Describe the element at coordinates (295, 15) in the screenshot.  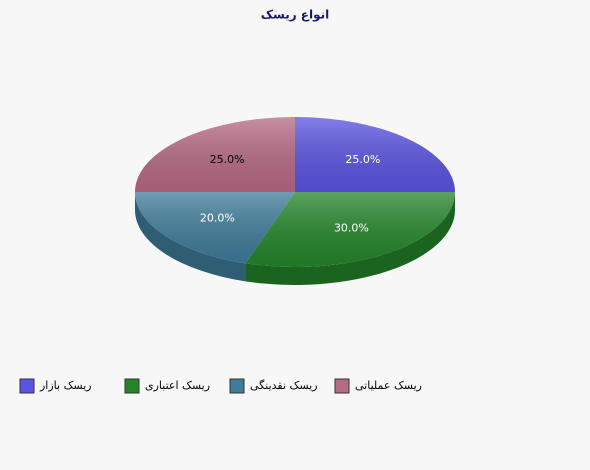
I see `chart-title: انواع ریسک` at that location.